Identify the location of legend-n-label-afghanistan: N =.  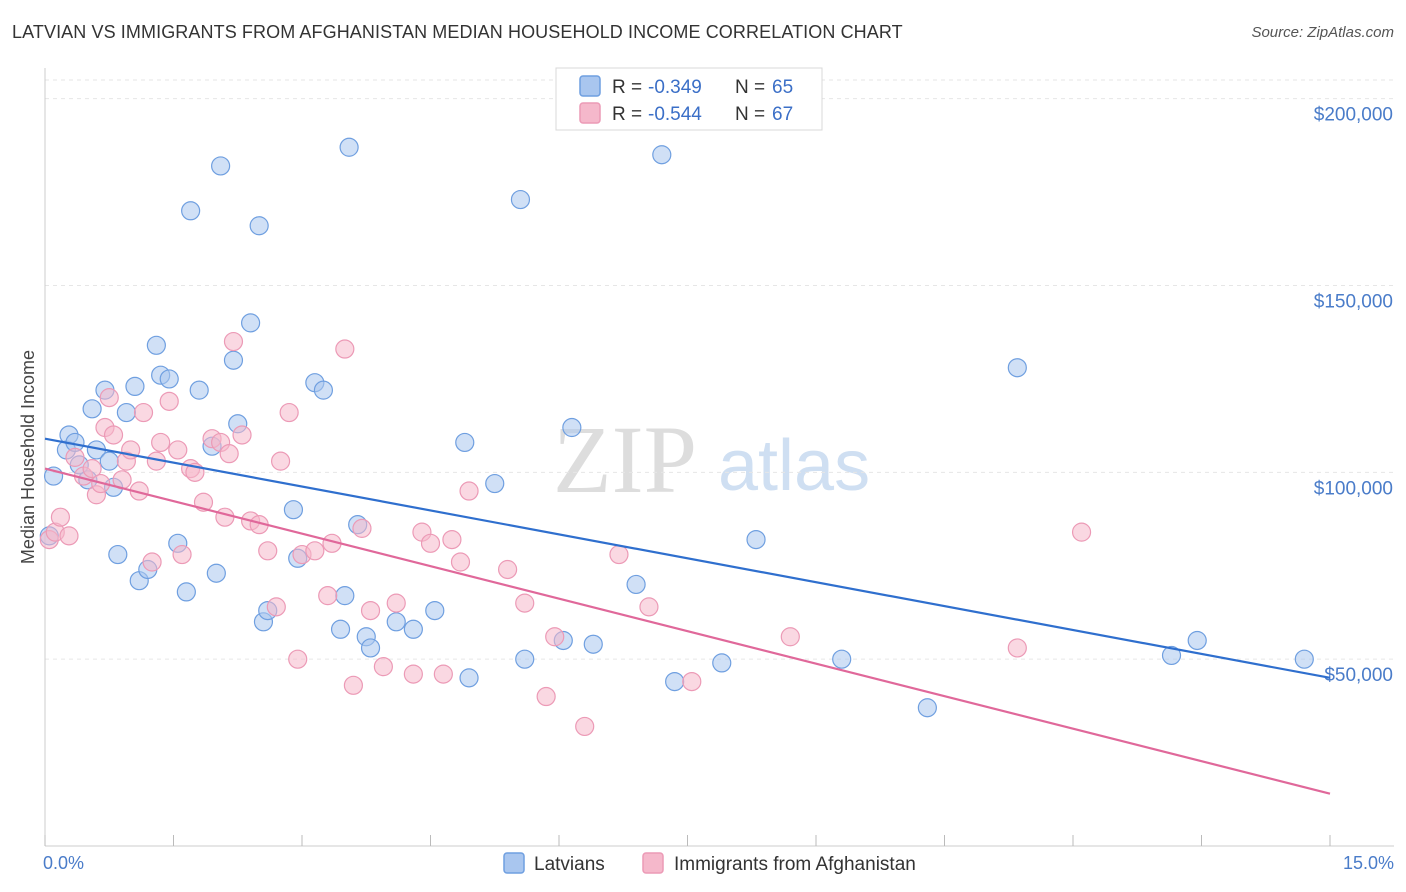
(750, 114).